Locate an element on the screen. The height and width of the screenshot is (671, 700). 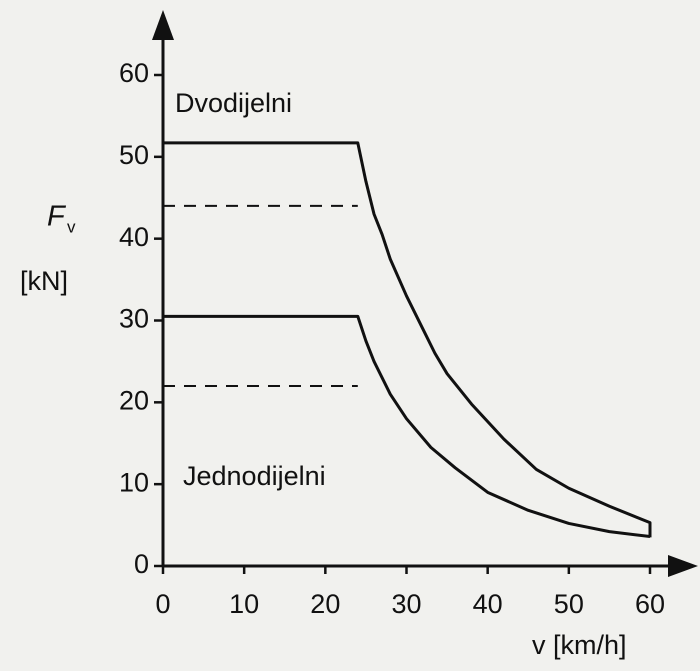
y-tick-label: 20 is located at coordinates (134, 400).